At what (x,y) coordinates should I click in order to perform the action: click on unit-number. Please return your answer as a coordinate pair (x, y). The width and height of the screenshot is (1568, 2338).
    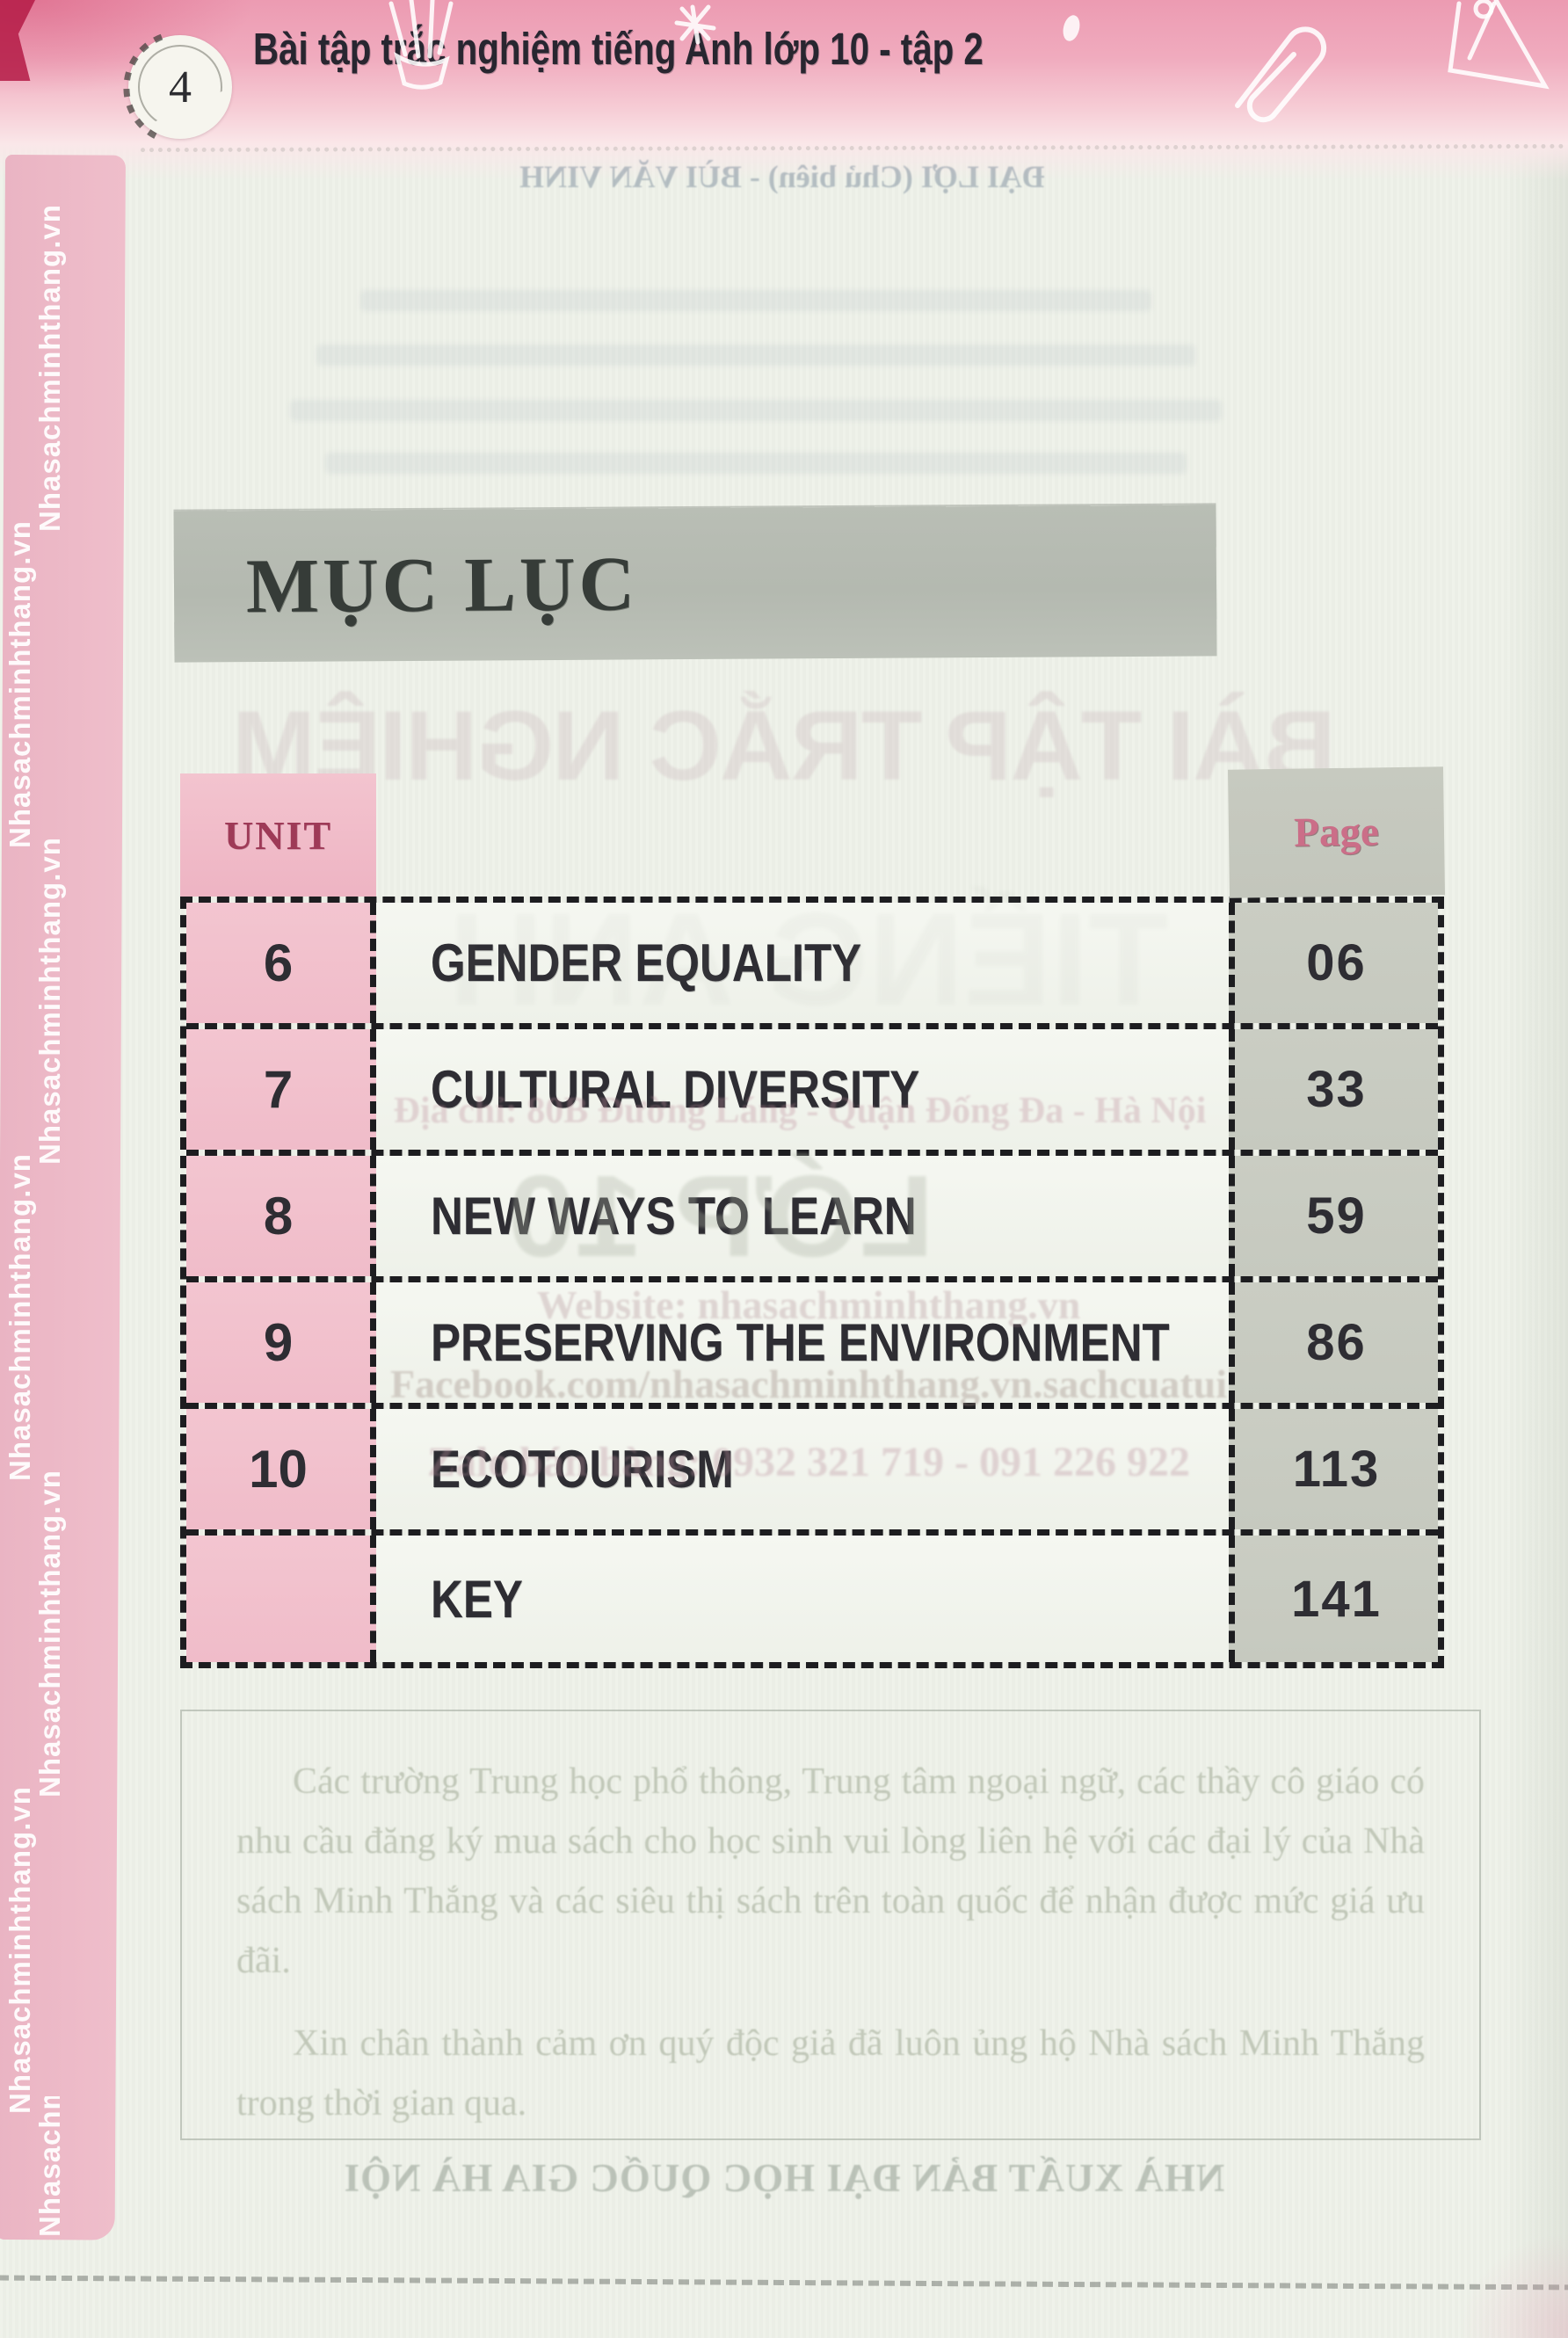
    Looking at the image, I should click on (281, 1599).